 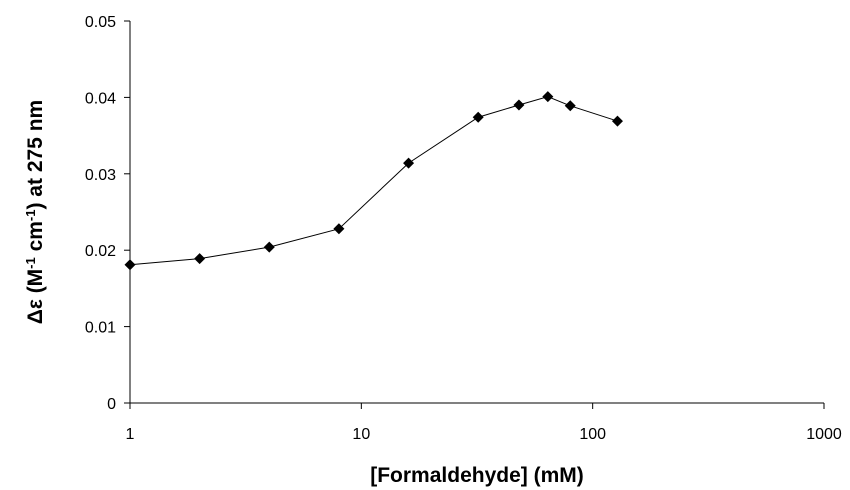 I want to click on y-tick-label: 0.03, so click(x=100, y=175).